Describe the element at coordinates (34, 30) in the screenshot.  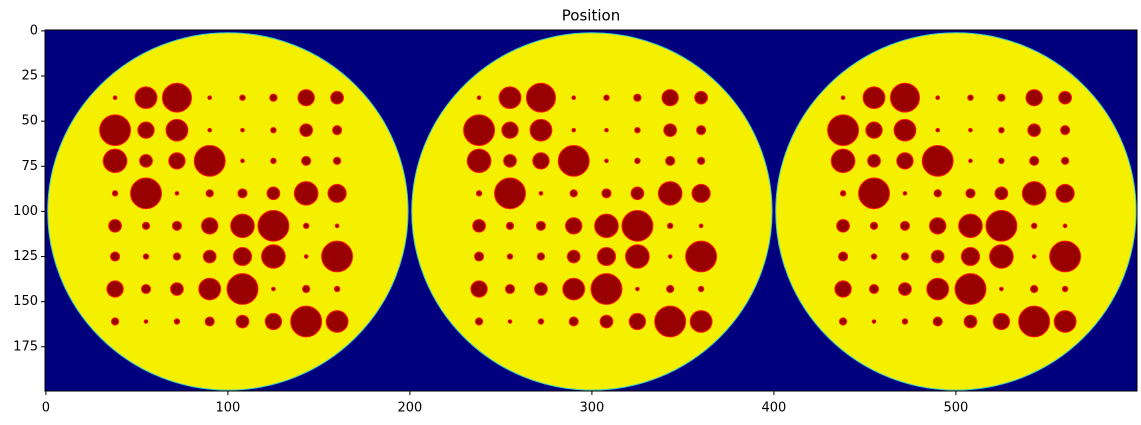
I see `y-tick-label: 0` at that location.